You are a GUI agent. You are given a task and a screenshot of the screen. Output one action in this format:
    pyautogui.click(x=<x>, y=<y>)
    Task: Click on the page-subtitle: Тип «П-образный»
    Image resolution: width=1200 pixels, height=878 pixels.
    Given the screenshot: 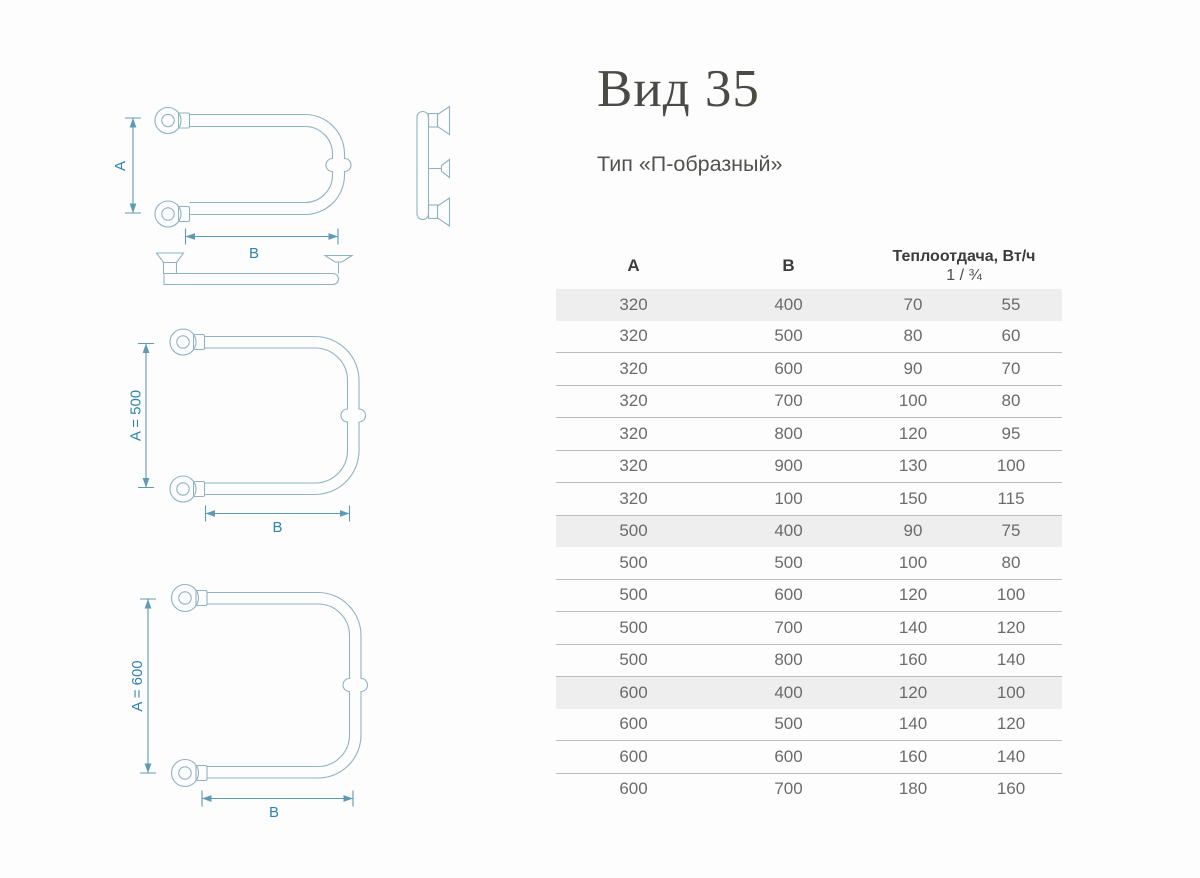 What is the action you would take?
    pyautogui.click(x=690, y=164)
    